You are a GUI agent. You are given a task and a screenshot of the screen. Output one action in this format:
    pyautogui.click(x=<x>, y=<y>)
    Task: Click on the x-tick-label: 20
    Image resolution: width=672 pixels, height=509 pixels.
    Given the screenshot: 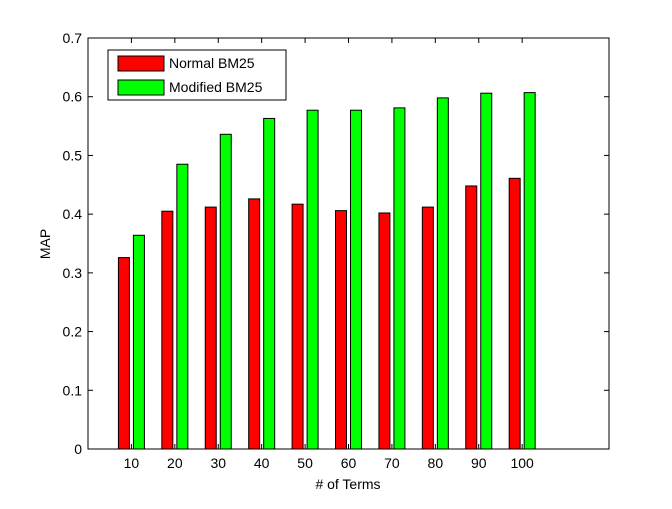 What is the action you would take?
    pyautogui.click(x=175, y=463)
    